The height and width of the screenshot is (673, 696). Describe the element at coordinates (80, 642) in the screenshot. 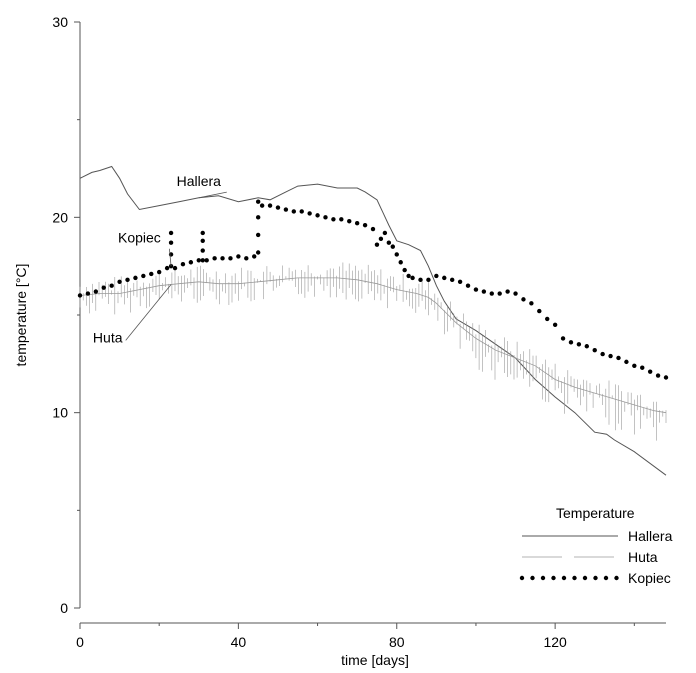

I see `x-tick-label: 0` at that location.